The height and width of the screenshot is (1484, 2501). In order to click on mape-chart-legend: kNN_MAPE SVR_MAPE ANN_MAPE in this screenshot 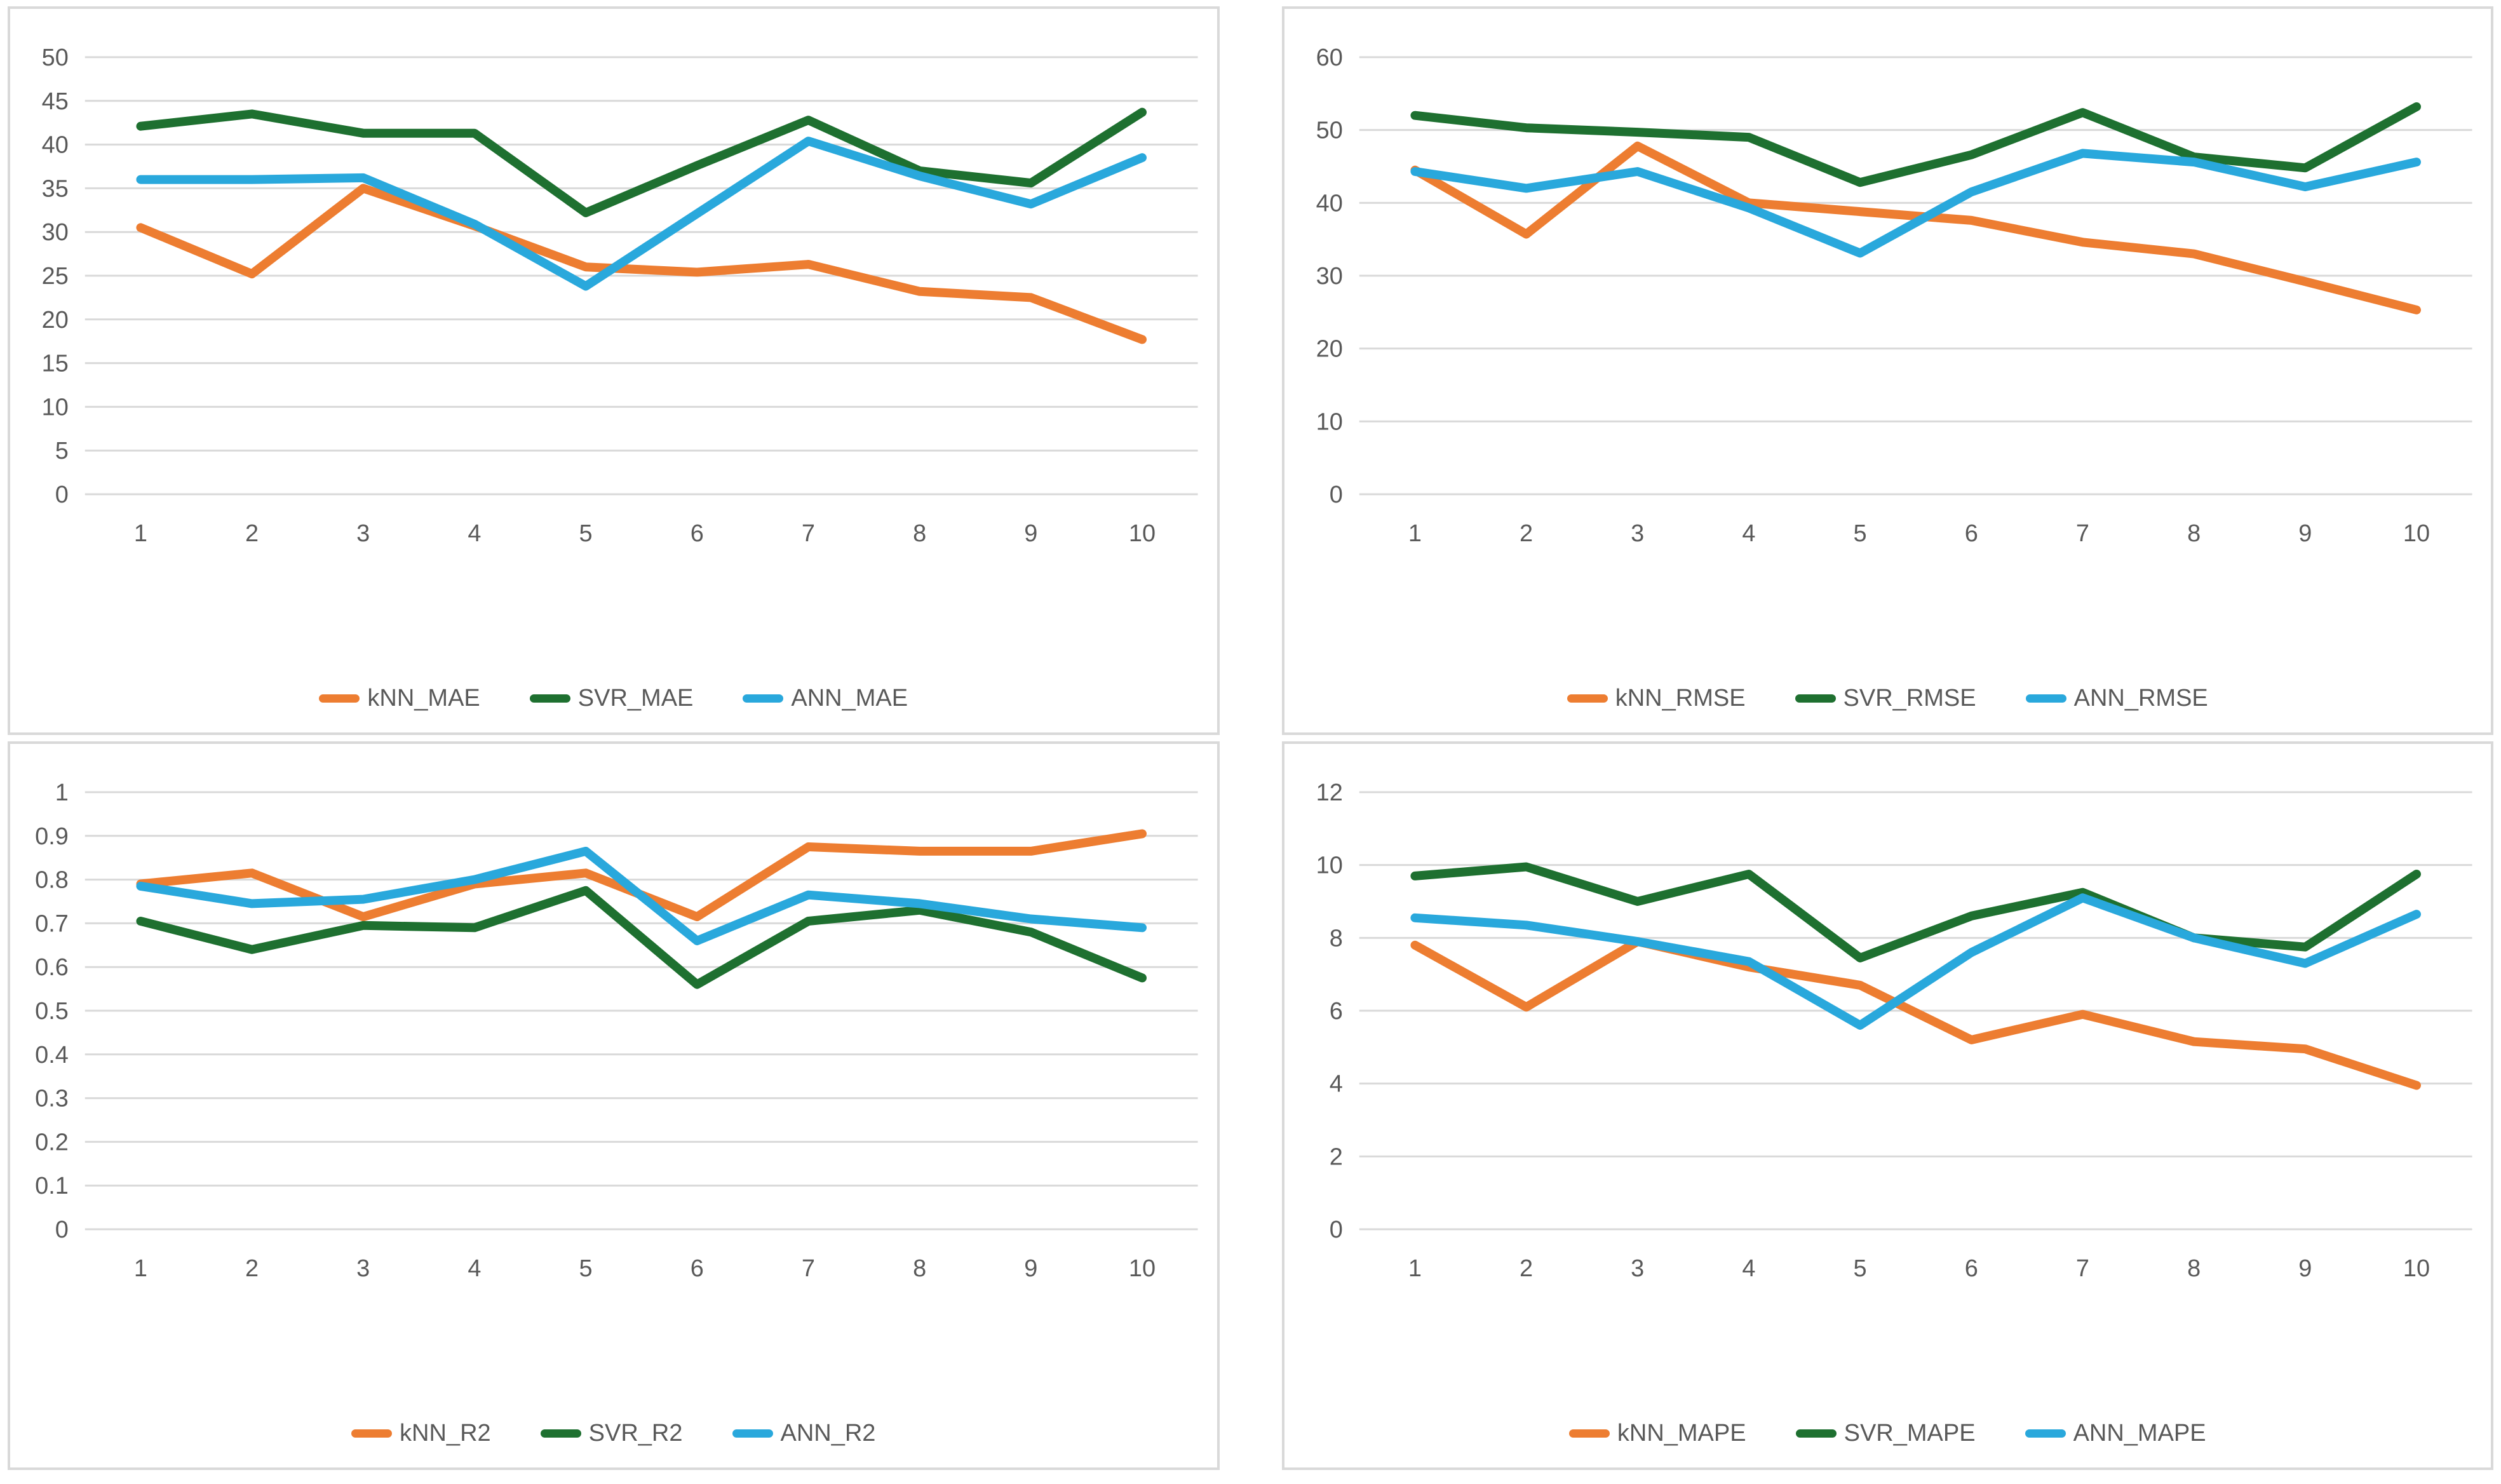, I will do `click(1887, 1433)`.